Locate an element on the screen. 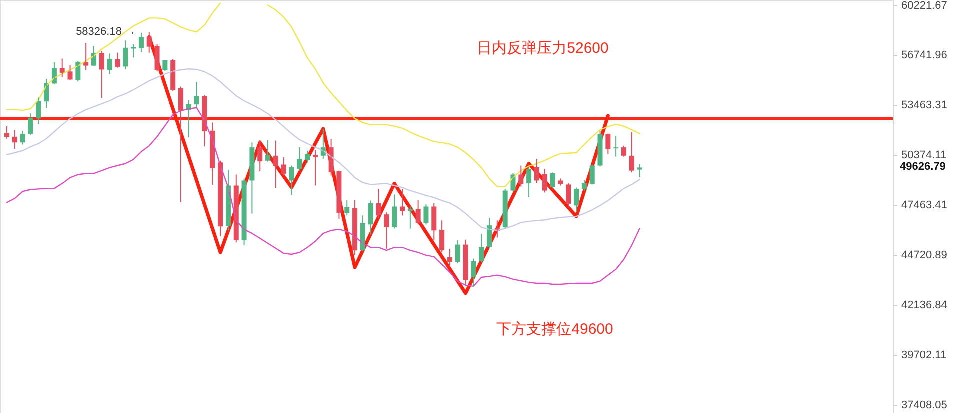 The width and height of the screenshot is (964, 413). y-tick-label: 42136.84 is located at coordinates (925, 306).